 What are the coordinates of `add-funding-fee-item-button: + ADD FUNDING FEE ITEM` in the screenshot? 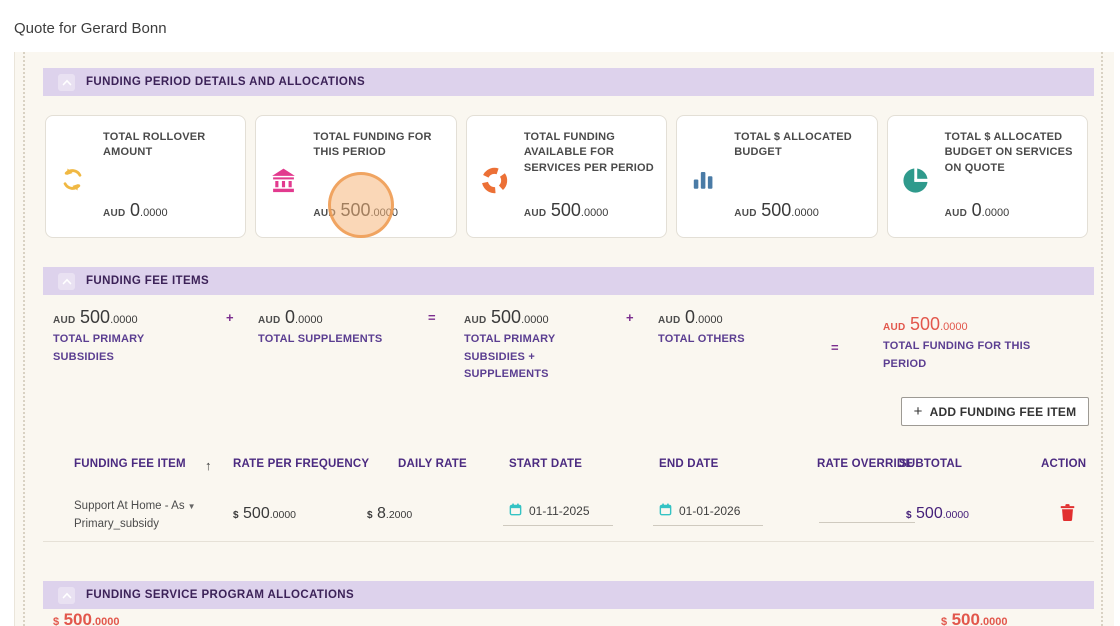 It's located at (995, 411).